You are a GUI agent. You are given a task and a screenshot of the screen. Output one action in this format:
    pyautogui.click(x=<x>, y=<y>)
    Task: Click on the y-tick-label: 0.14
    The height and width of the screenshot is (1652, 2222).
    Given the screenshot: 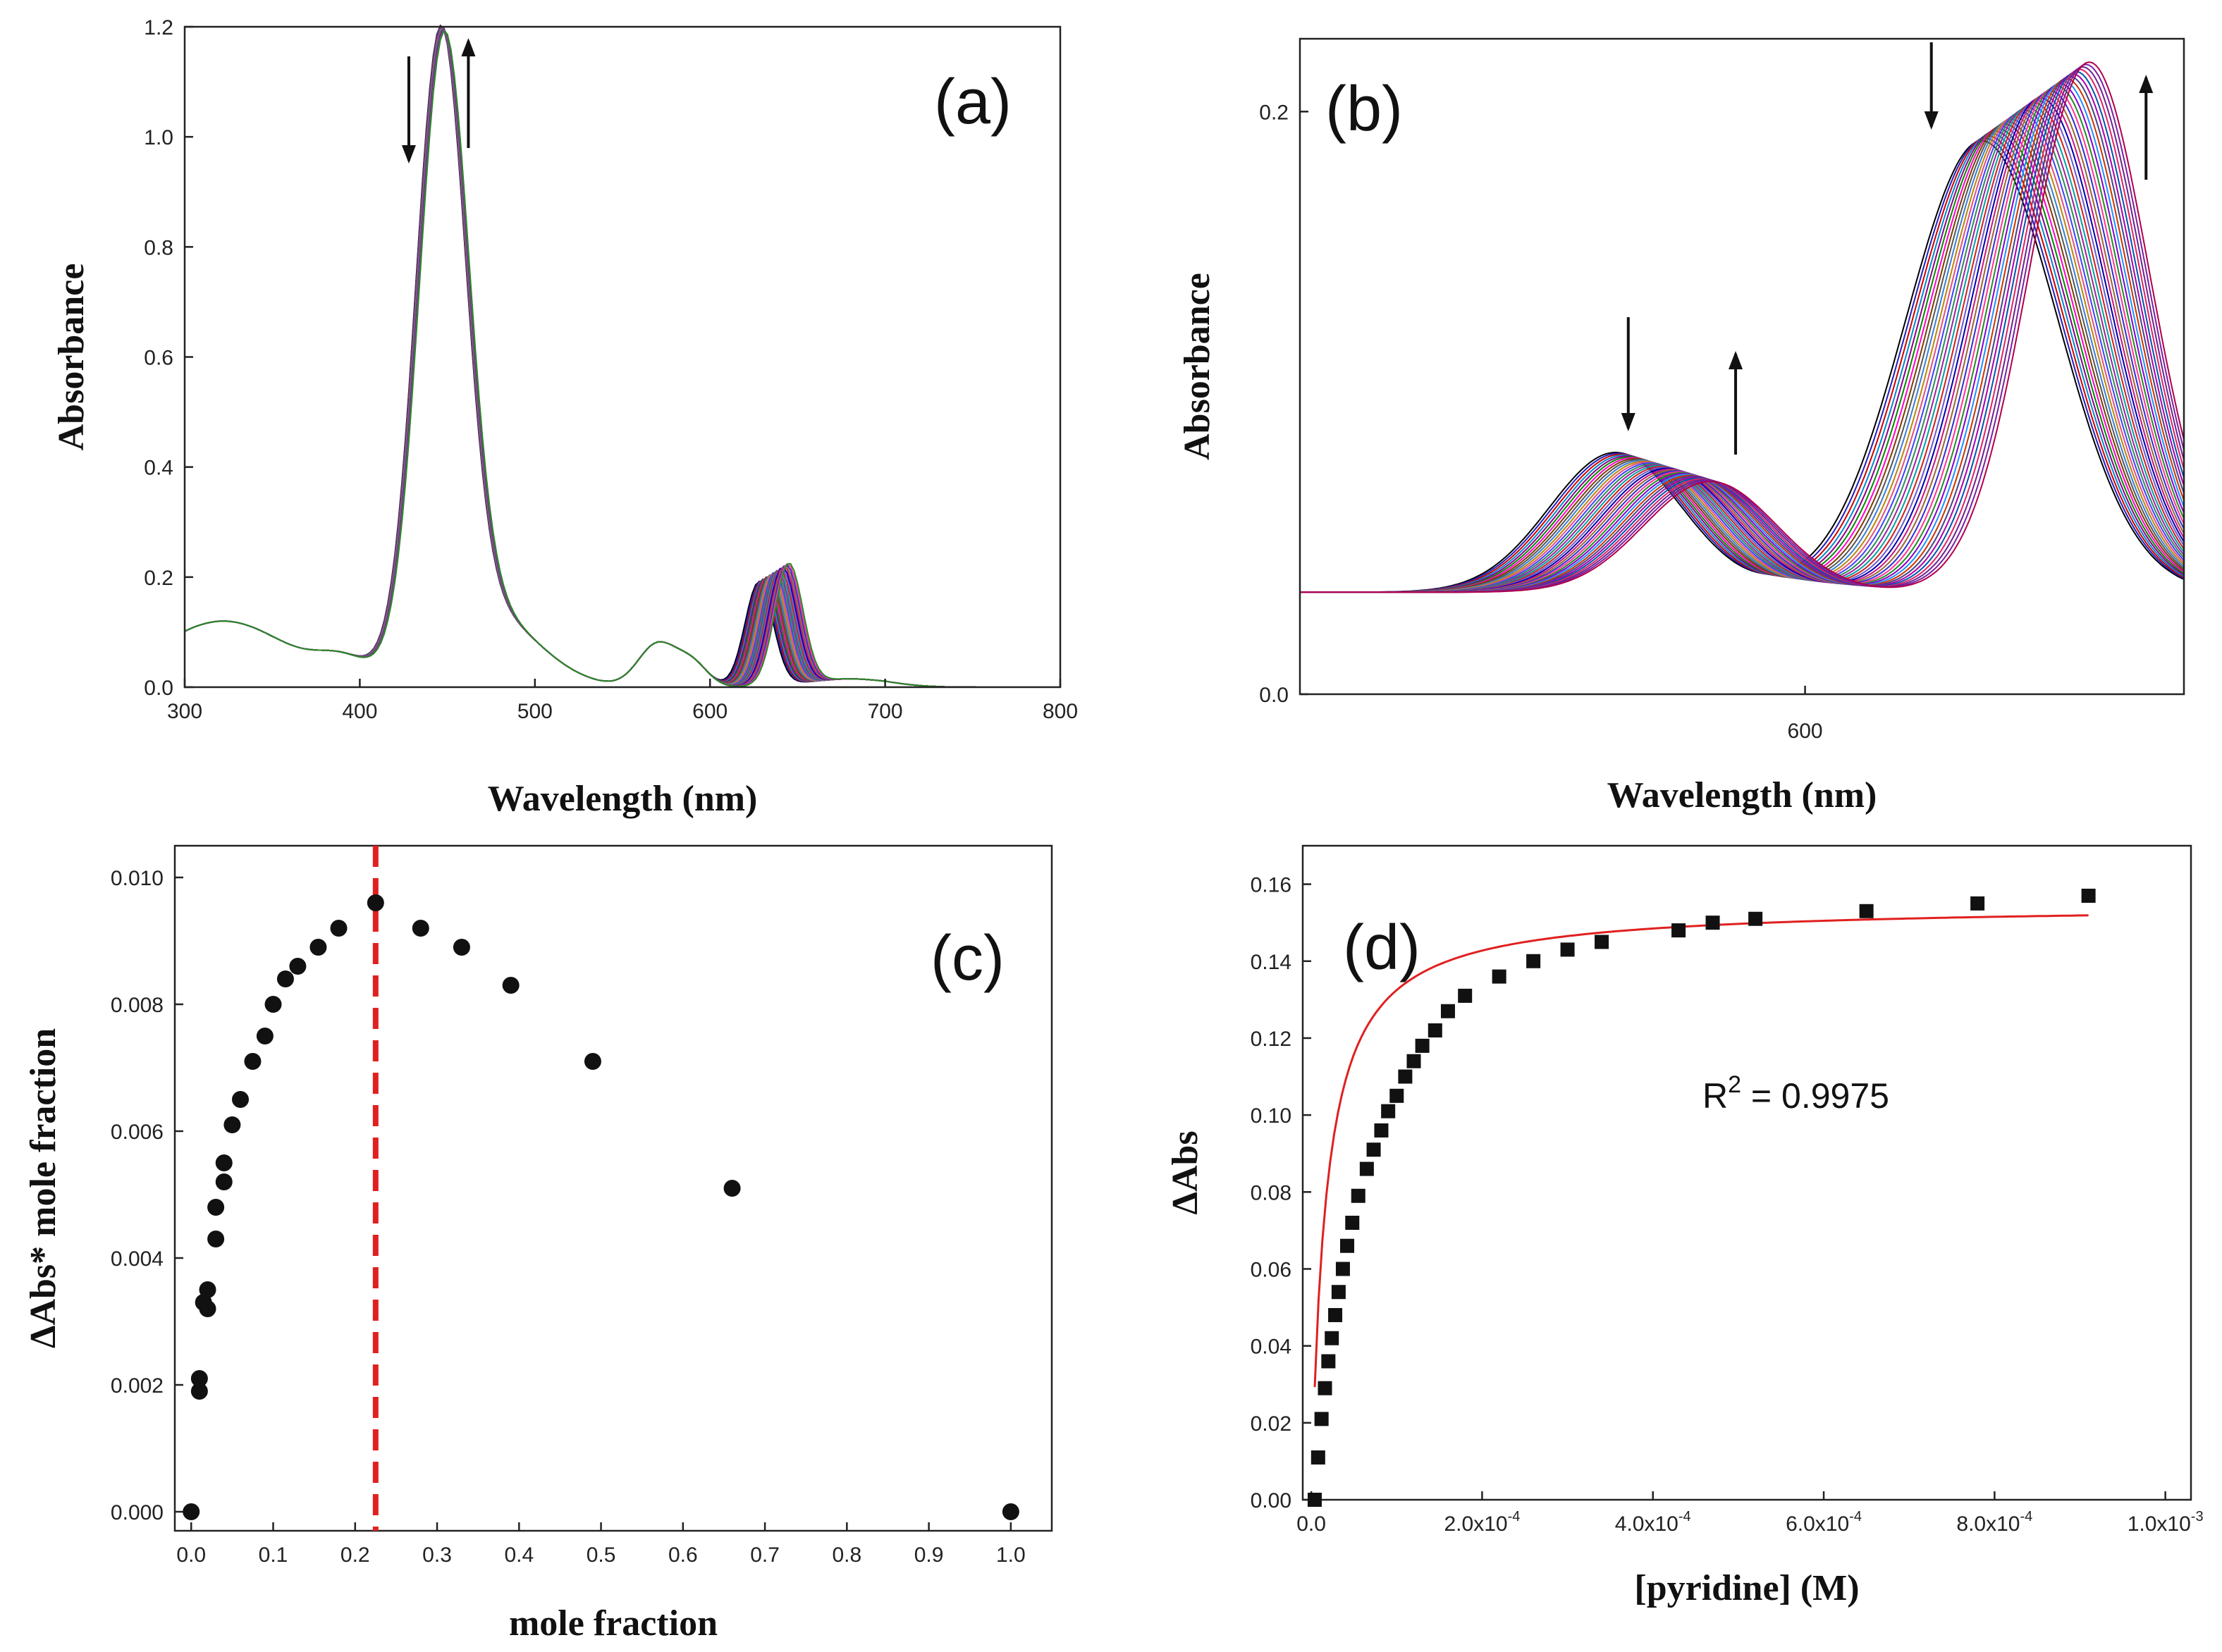 What is the action you would take?
    pyautogui.click(x=1271, y=962)
    